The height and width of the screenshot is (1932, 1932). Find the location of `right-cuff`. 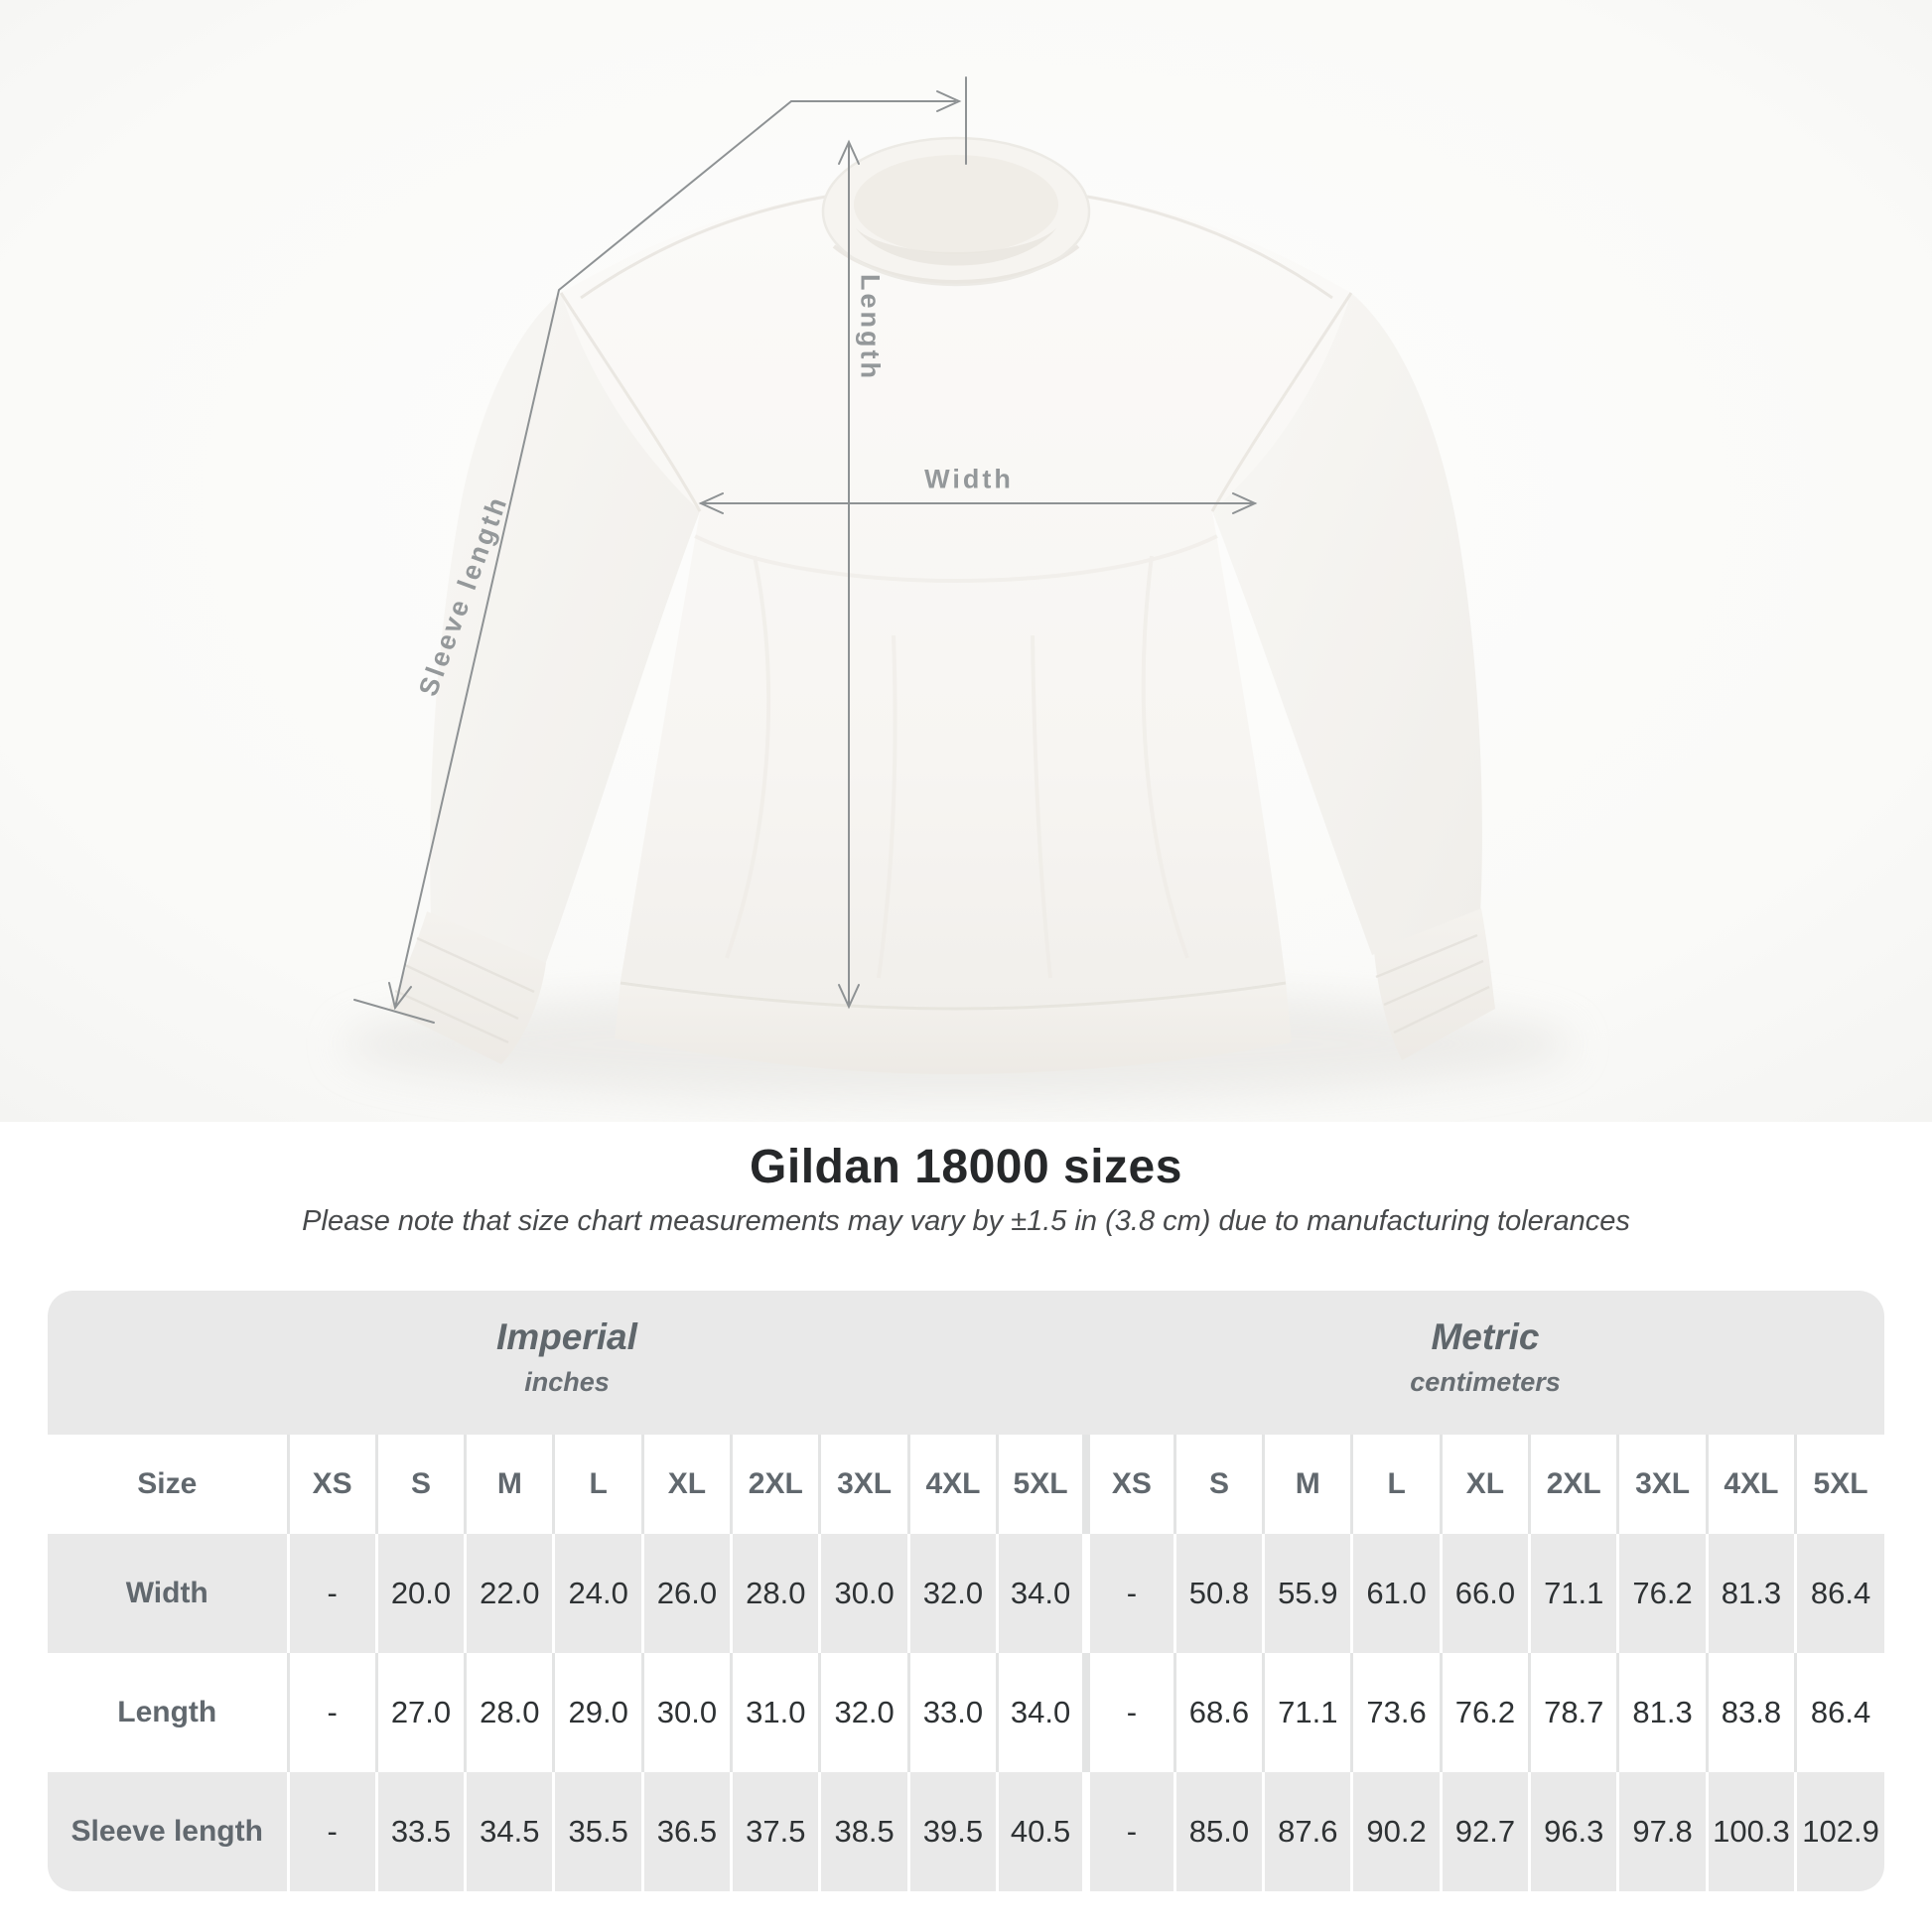

right-cuff is located at coordinates (1435, 984).